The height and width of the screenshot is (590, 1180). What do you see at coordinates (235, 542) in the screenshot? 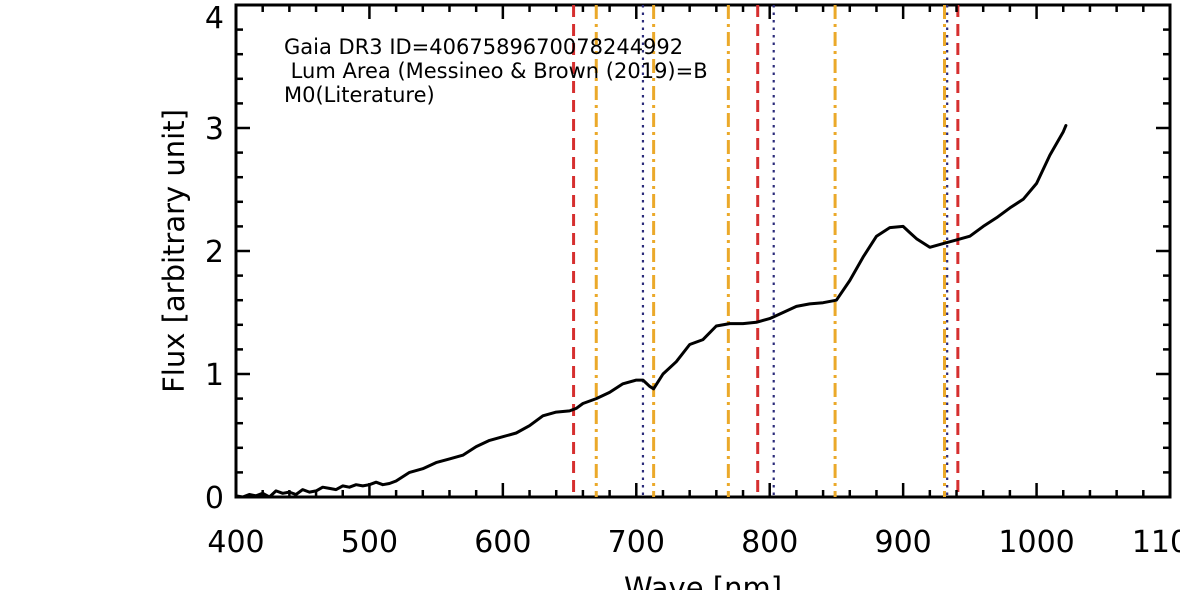
I see `x-tick-label: 400` at bounding box center [235, 542].